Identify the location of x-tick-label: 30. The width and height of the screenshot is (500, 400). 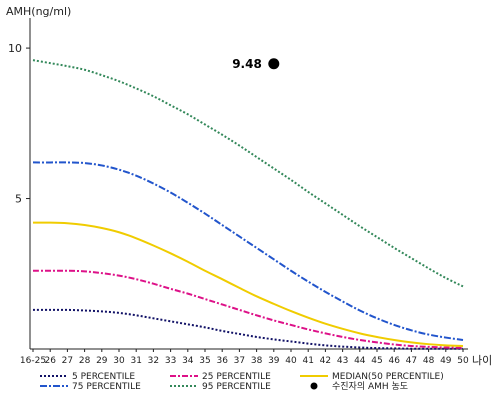
(119, 361).